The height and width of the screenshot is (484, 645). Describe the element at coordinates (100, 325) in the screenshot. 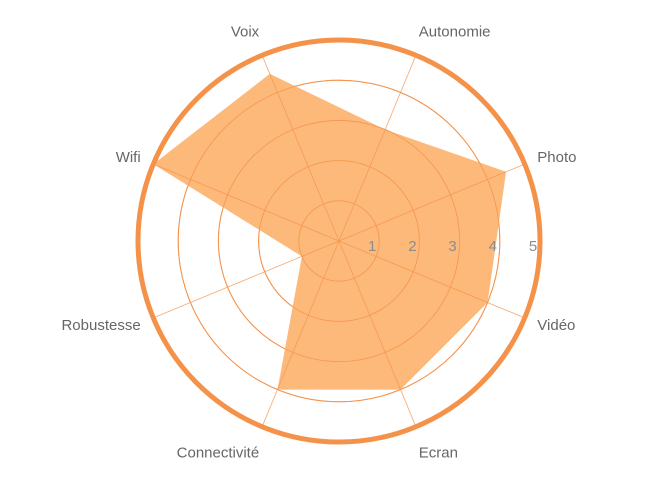

I see `axis-label-robustesse: Robustesse` at that location.